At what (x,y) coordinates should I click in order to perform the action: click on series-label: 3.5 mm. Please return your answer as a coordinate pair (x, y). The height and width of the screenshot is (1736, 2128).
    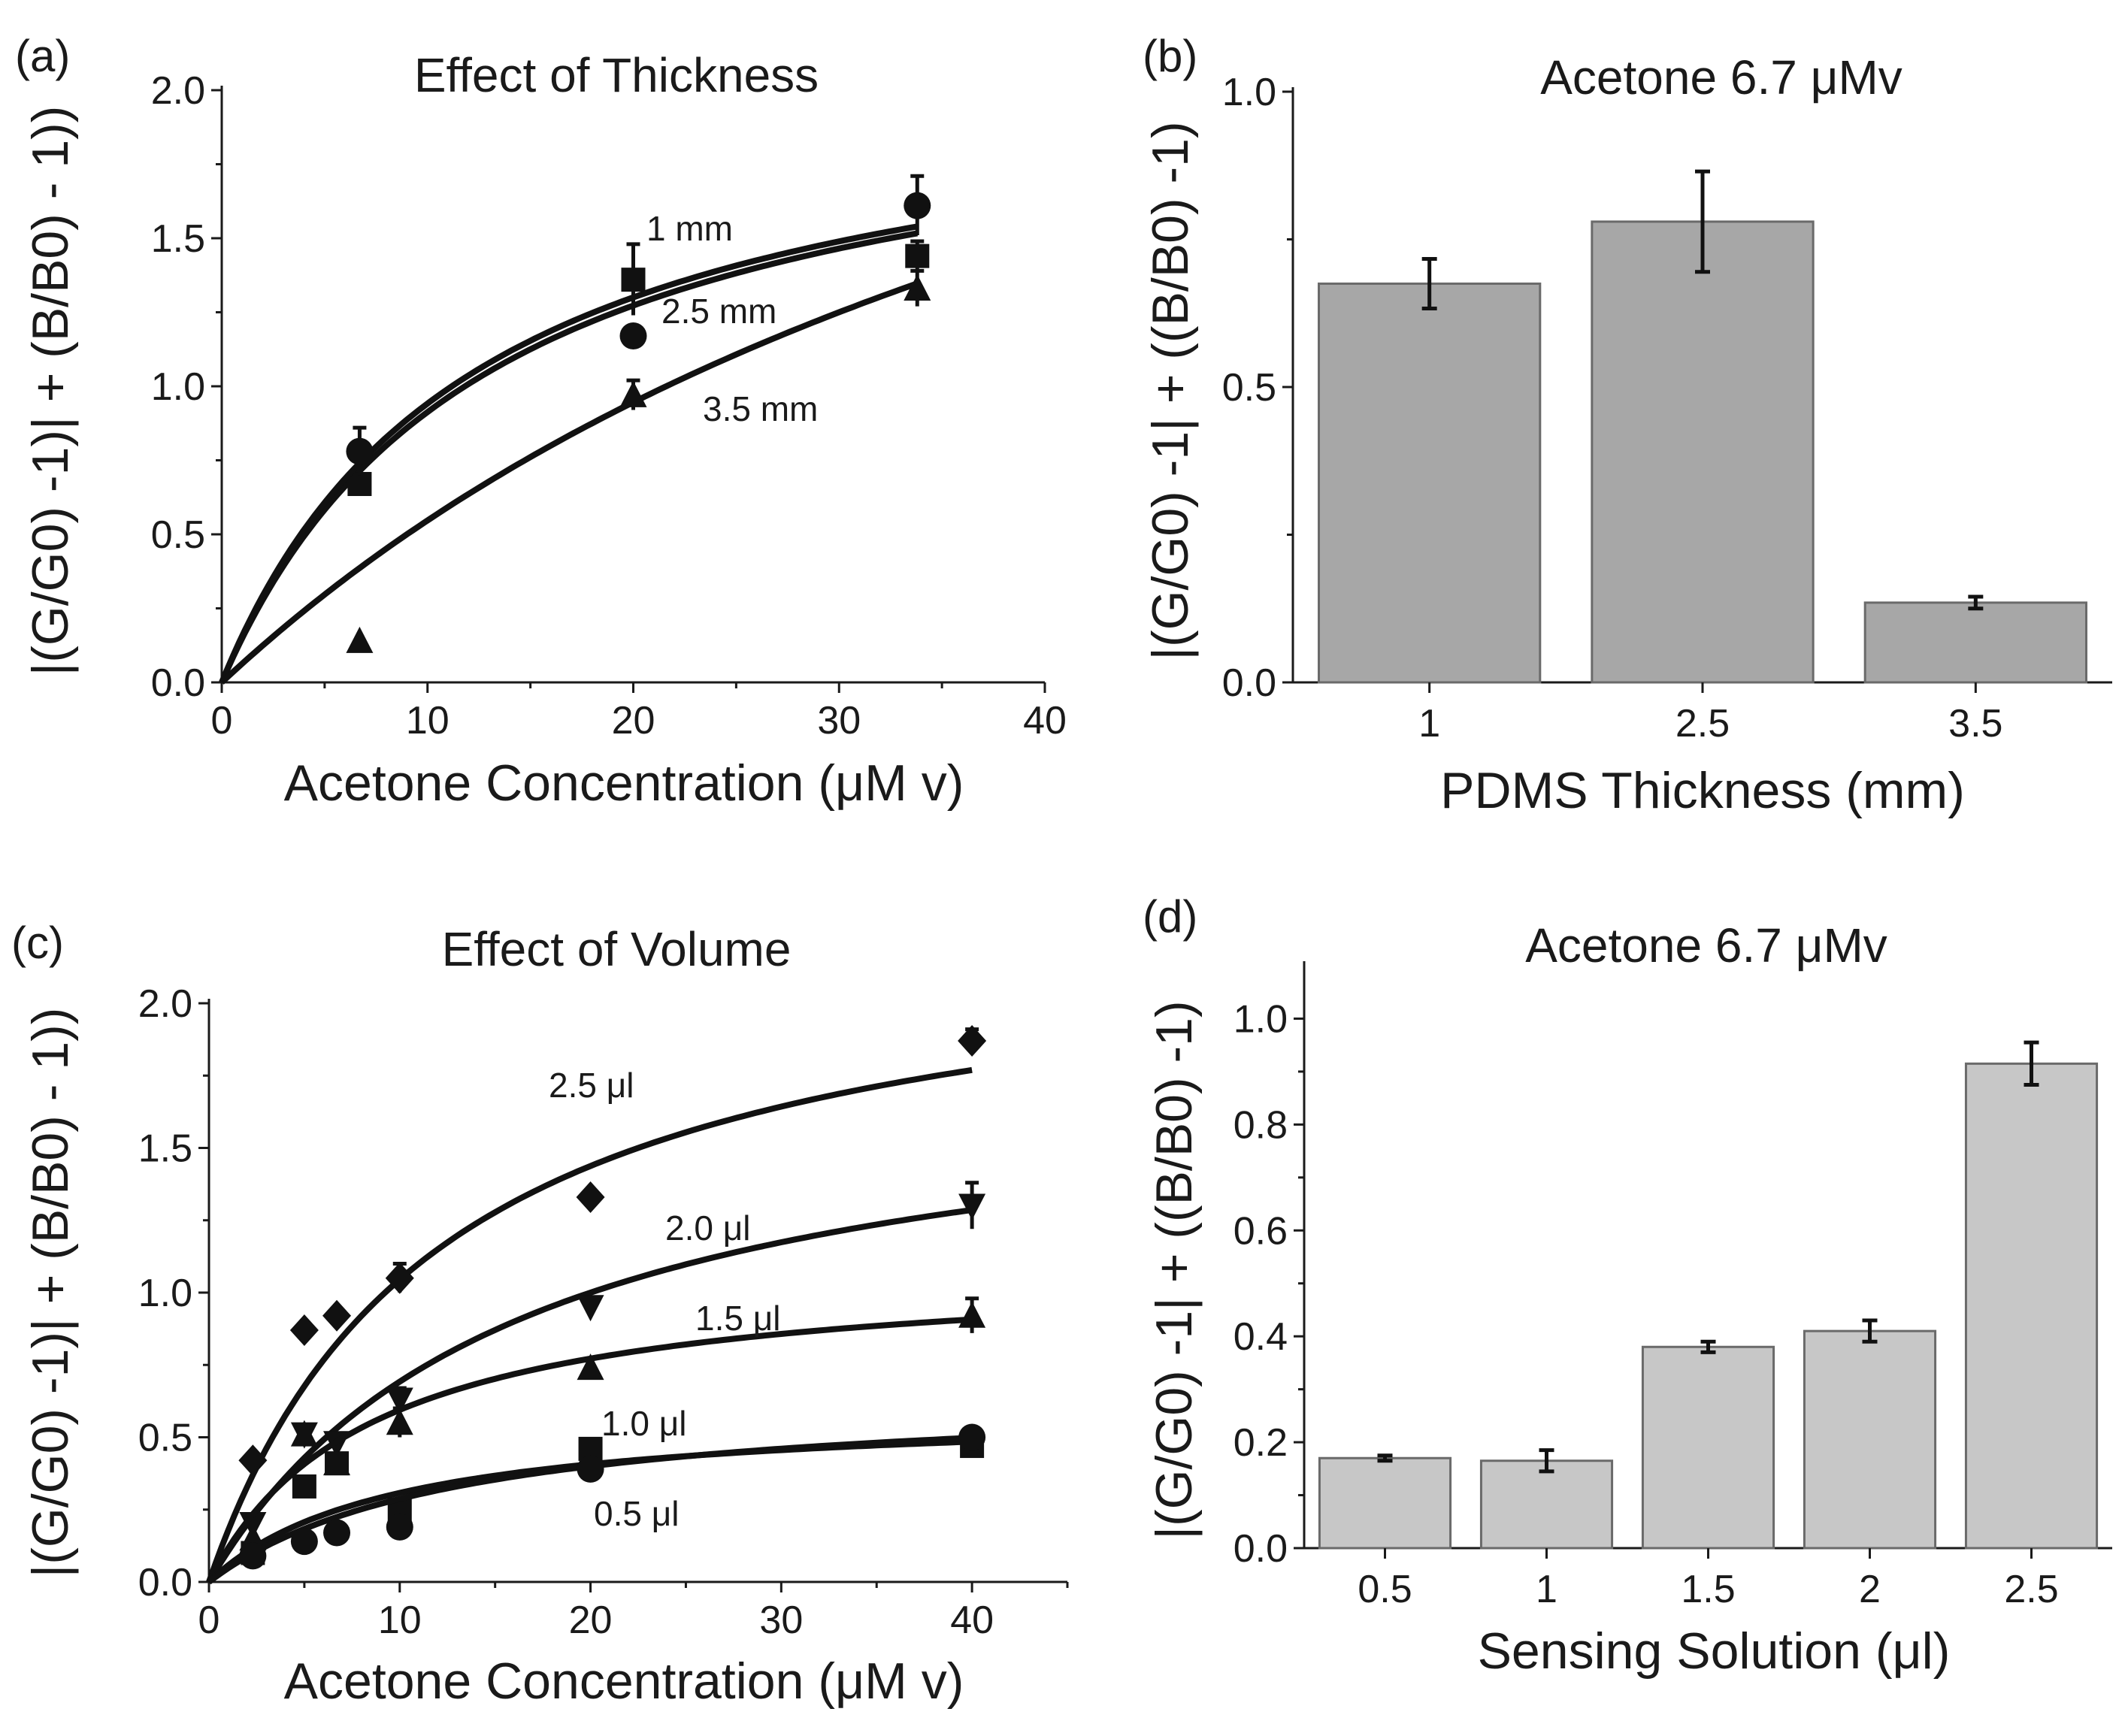
    Looking at the image, I should click on (760, 408).